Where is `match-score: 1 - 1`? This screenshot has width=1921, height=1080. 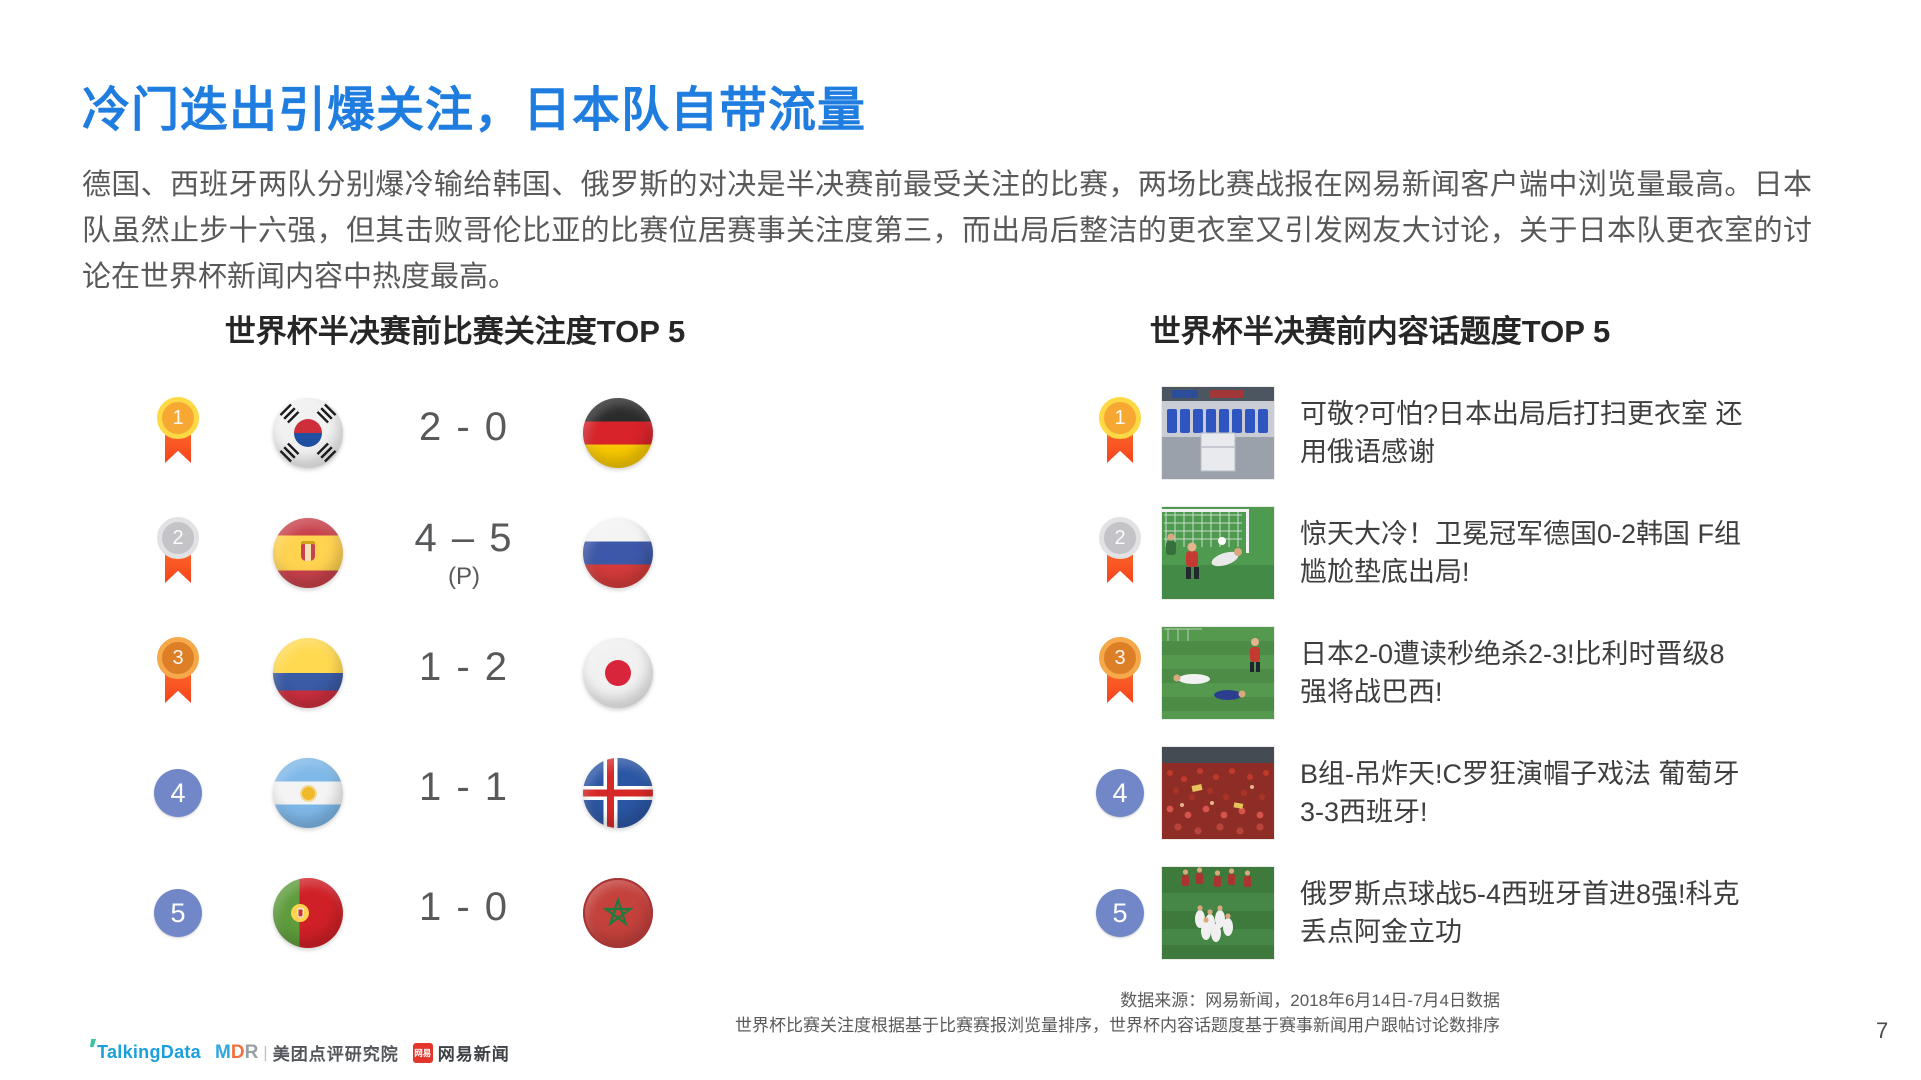 match-score: 1 - 1 is located at coordinates (464, 786).